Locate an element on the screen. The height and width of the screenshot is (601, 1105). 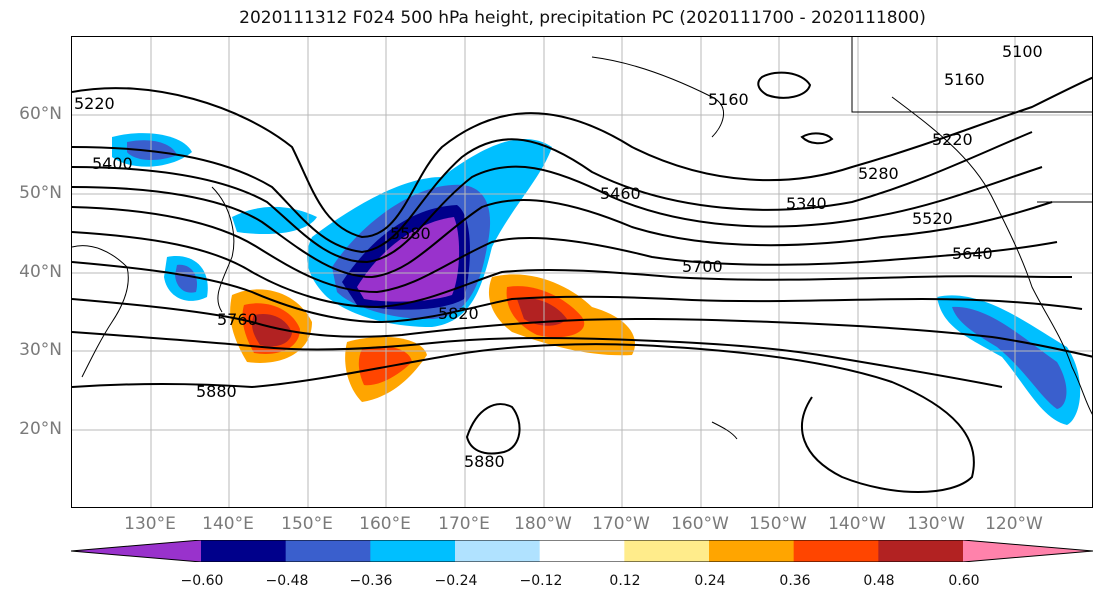
contour-label: 5760 is located at coordinates (237, 319).